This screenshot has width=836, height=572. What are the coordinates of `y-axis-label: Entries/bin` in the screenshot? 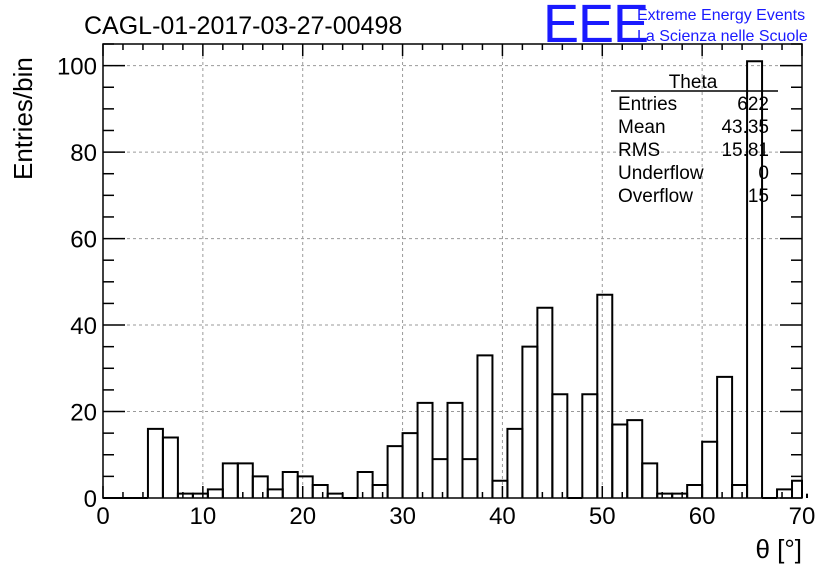 It's located at (23, 118).